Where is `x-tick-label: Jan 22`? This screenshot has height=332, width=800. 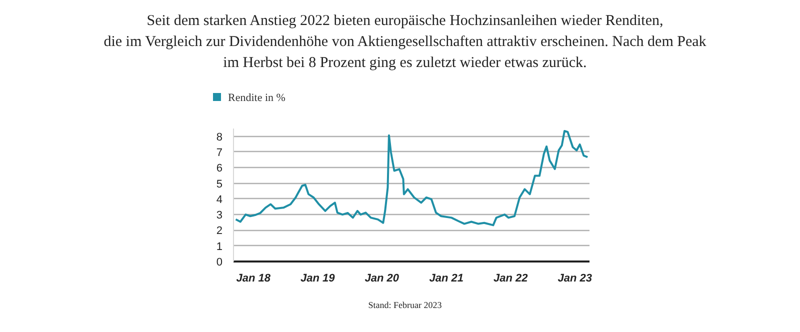 x-tick-label: Jan 22 is located at coordinates (511, 278).